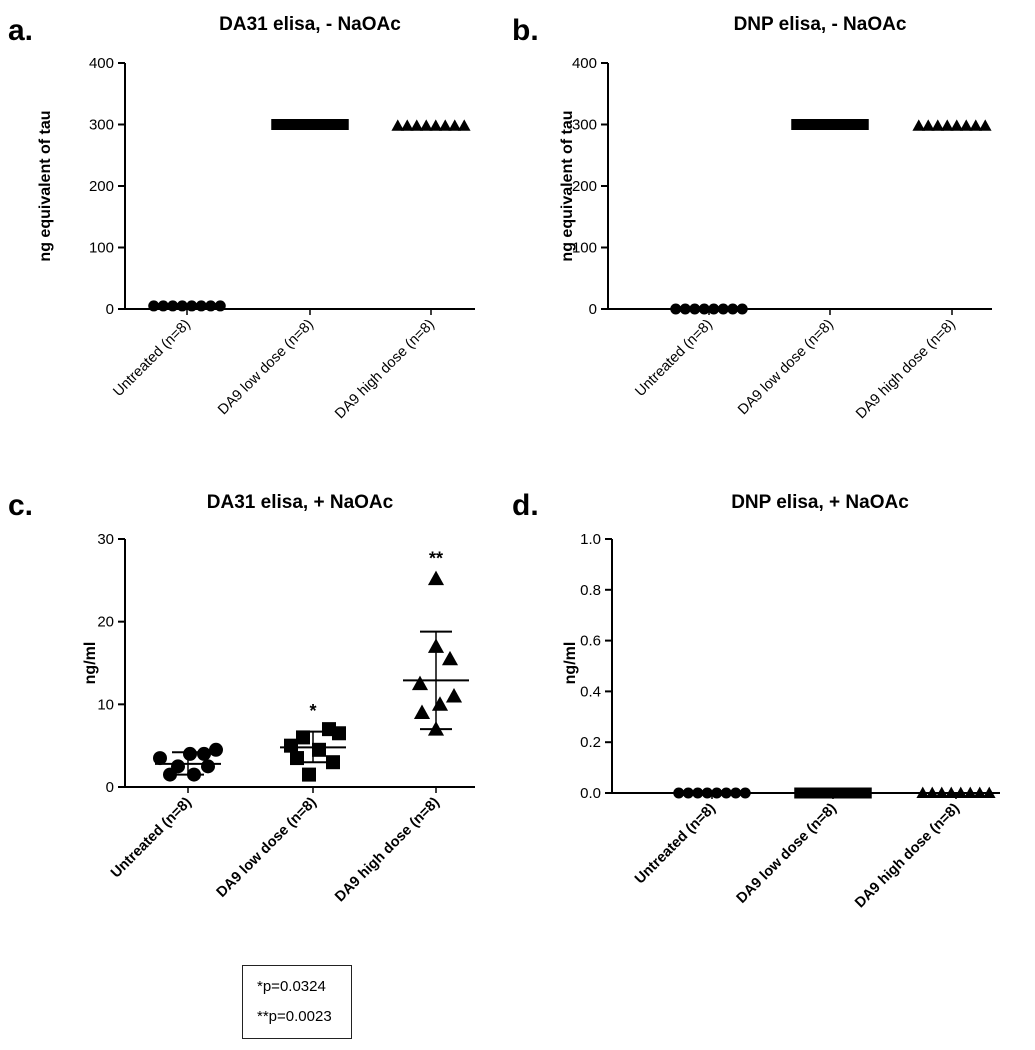  I want to click on p-value-line-2: **p=0.0023, so click(294, 1016).